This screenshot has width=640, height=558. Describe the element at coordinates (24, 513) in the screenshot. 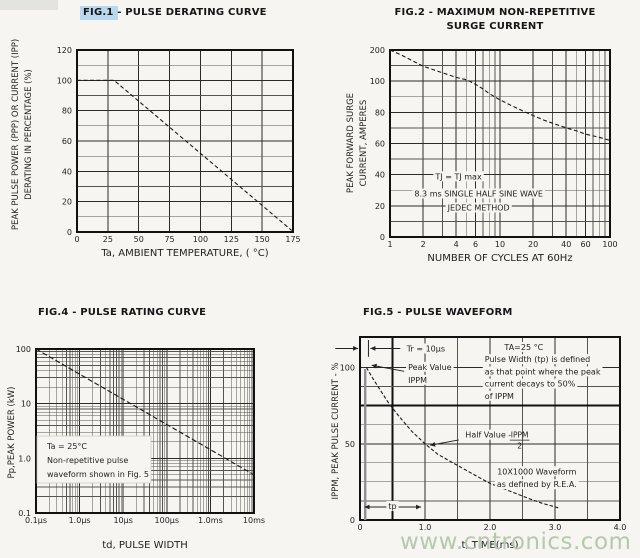

I see `svg-text: 0.1` at that location.